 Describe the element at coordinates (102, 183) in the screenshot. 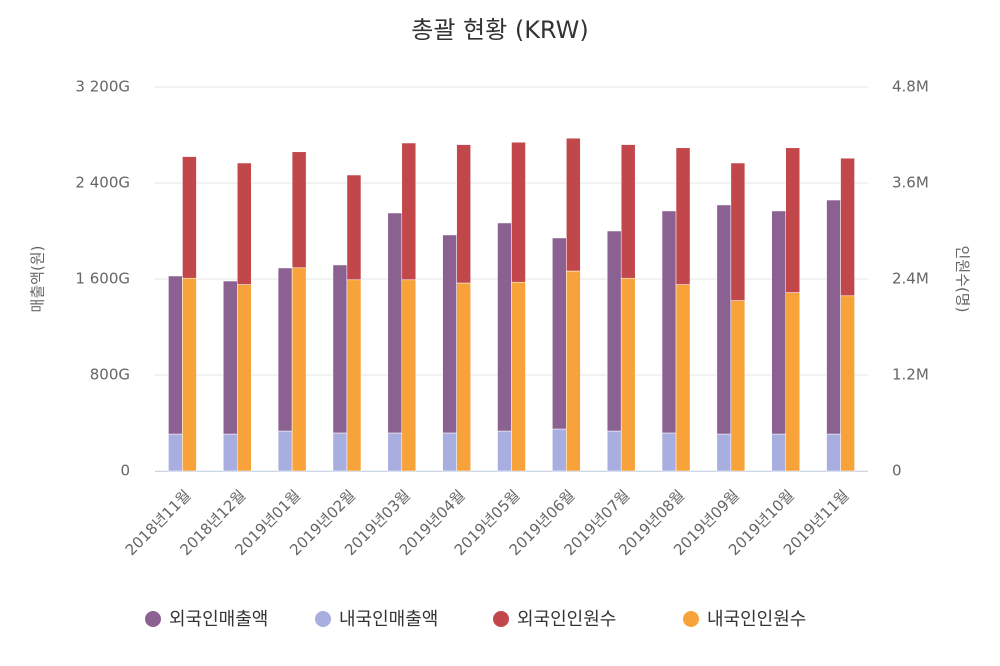

I see `y-tick-label: 2 400G` at that location.